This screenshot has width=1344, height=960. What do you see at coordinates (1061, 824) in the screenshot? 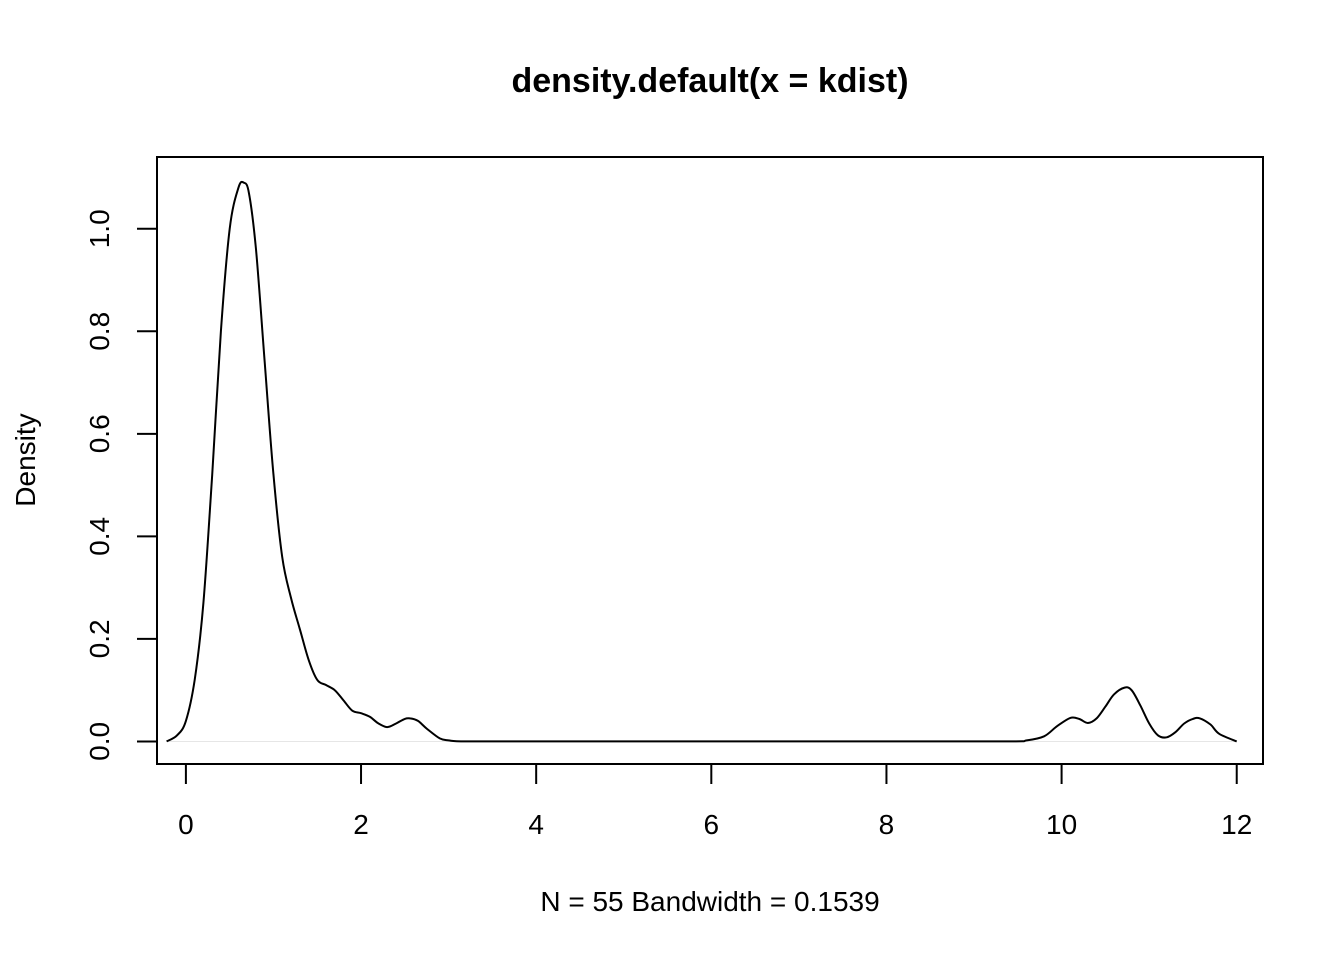
I see `x-tick-label: 10` at bounding box center [1061, 824].